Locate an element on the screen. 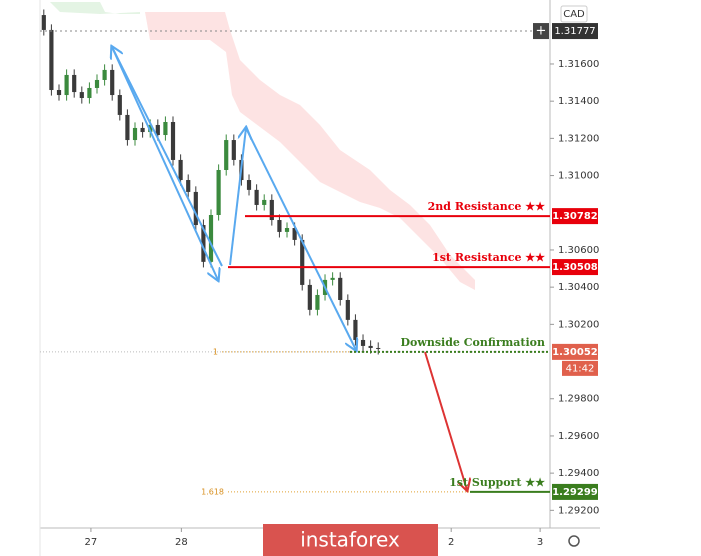  y-tick-label: 1.29200 is located at coordinates (578, 510).